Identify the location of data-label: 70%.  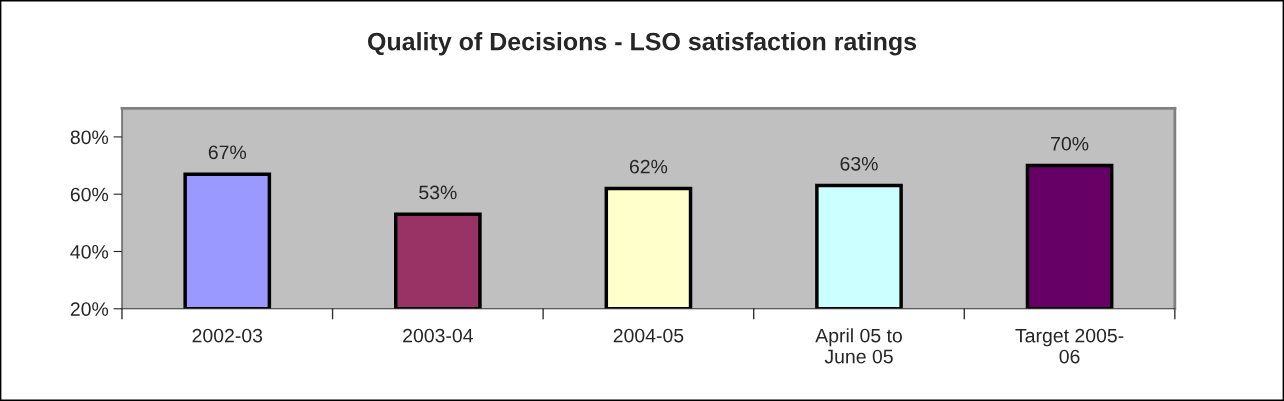
(1070, 143).